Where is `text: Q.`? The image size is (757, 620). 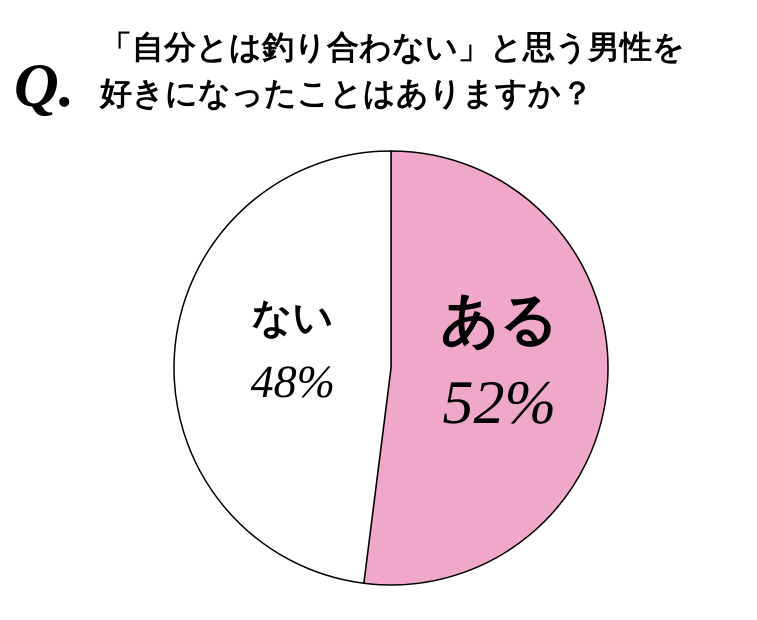
text: Q. is located at coordinates (44, 86).